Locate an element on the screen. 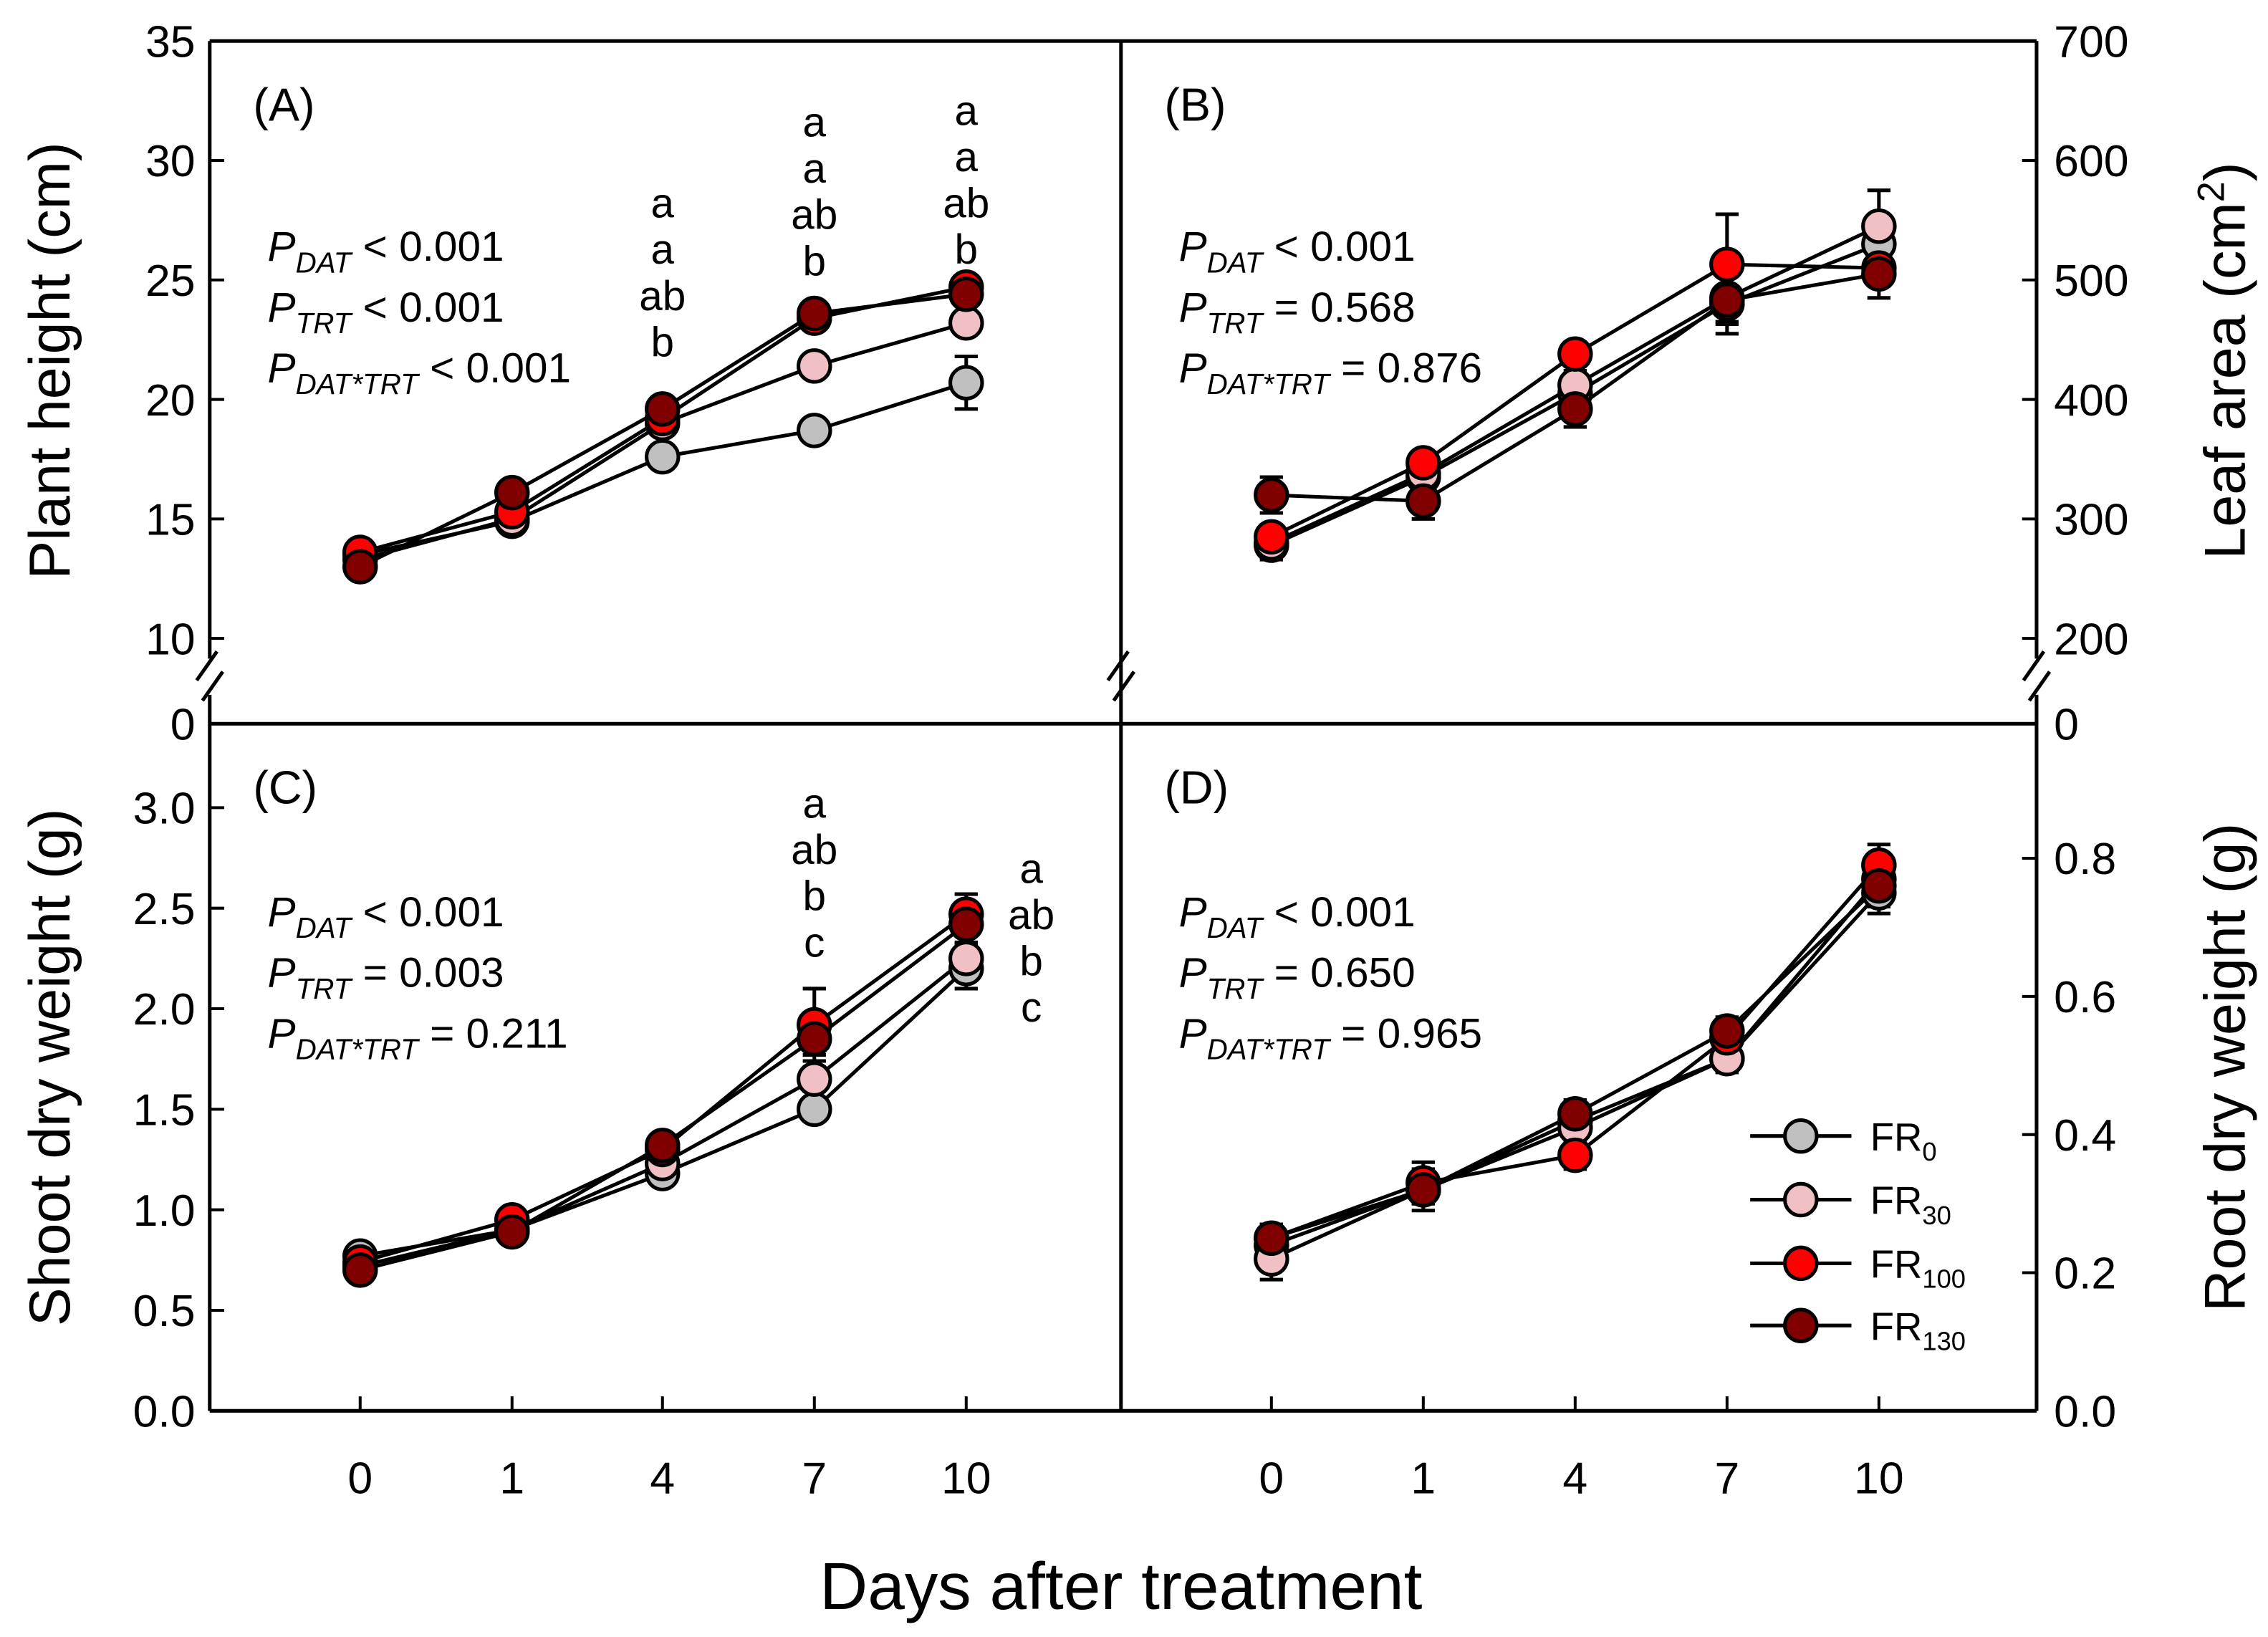  y-tick-label: 0.6 is located at coordinates (2085, 997).